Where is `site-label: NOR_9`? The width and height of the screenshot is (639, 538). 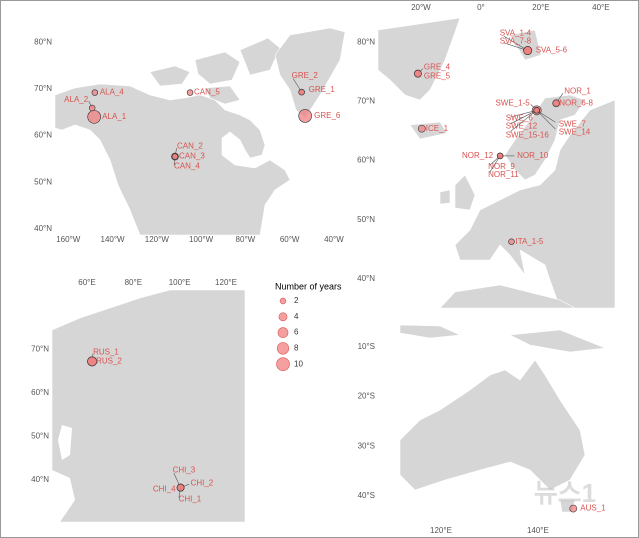
site-label: NOR_9 is located at coordinates (501, 166).